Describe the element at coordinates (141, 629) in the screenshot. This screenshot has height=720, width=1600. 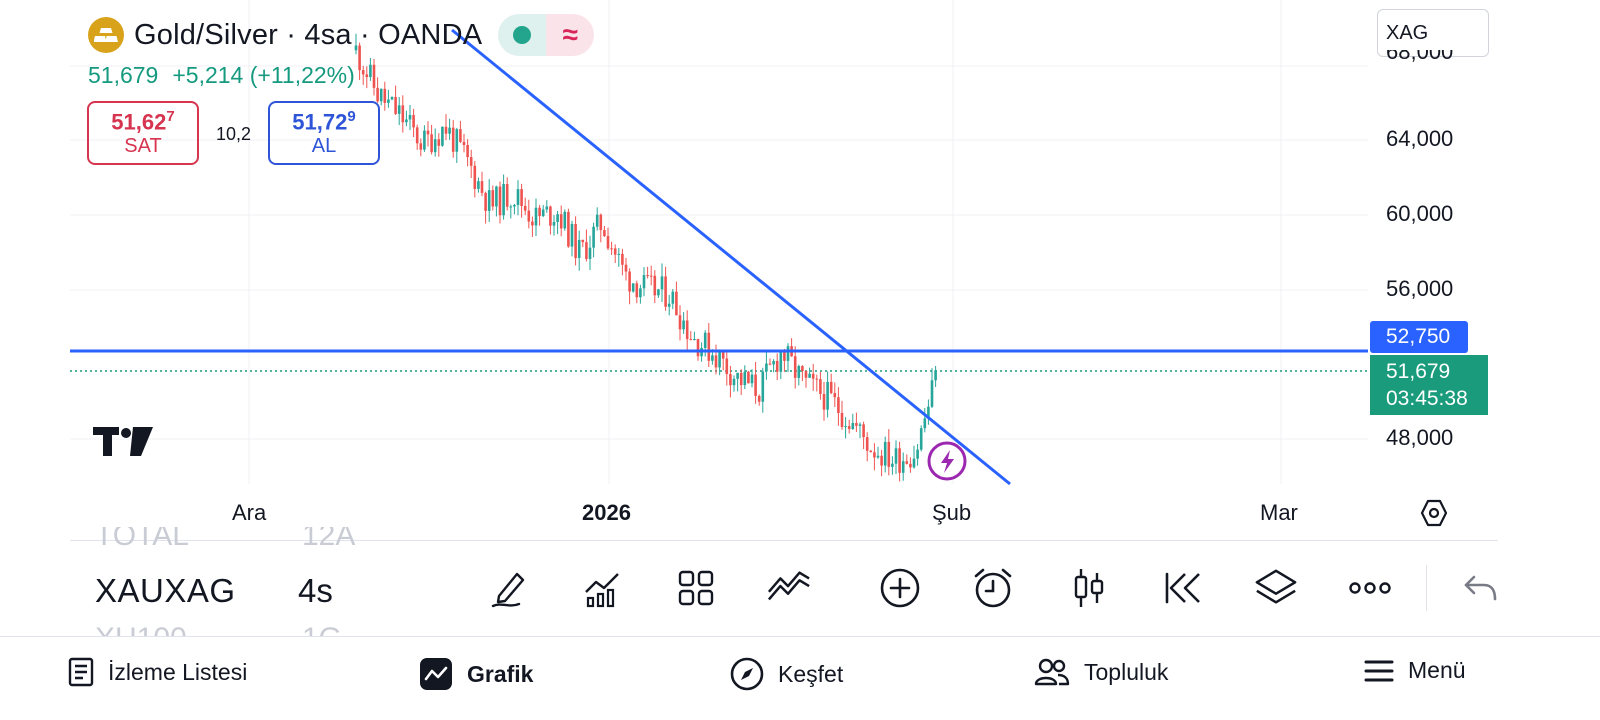
I see `ghost-symbol-bottom: XU100` at that location.